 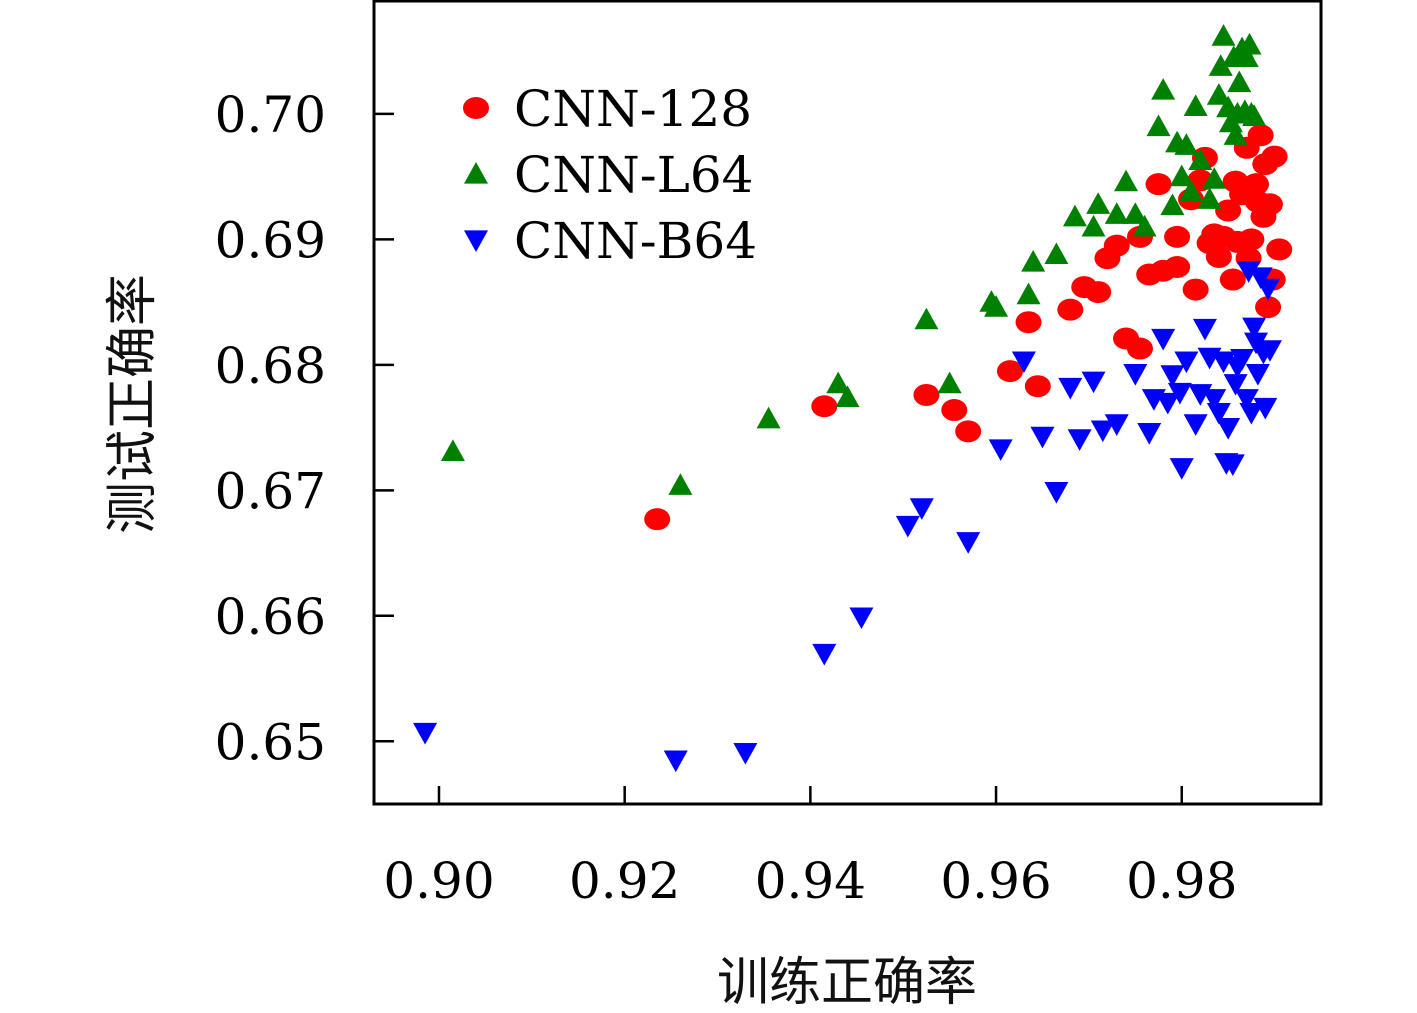 I want to click on legend-marker-cnn-b64, so click(x=476, y=241).